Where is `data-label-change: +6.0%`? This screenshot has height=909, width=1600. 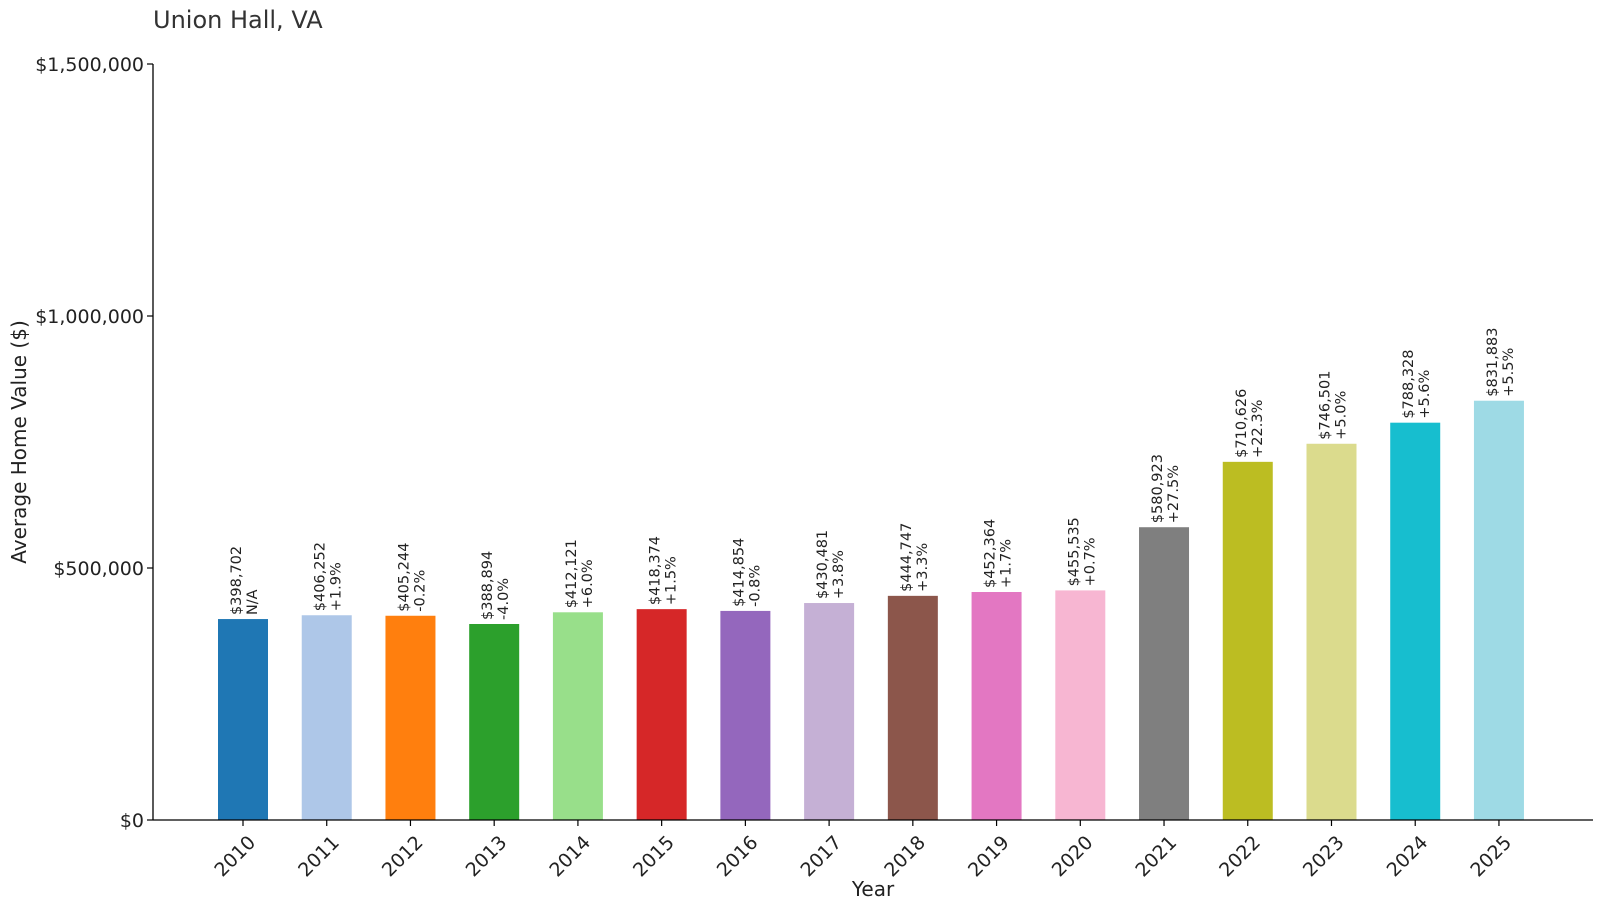
data-label-change: +6.0% is located at coordinates (588, 583).